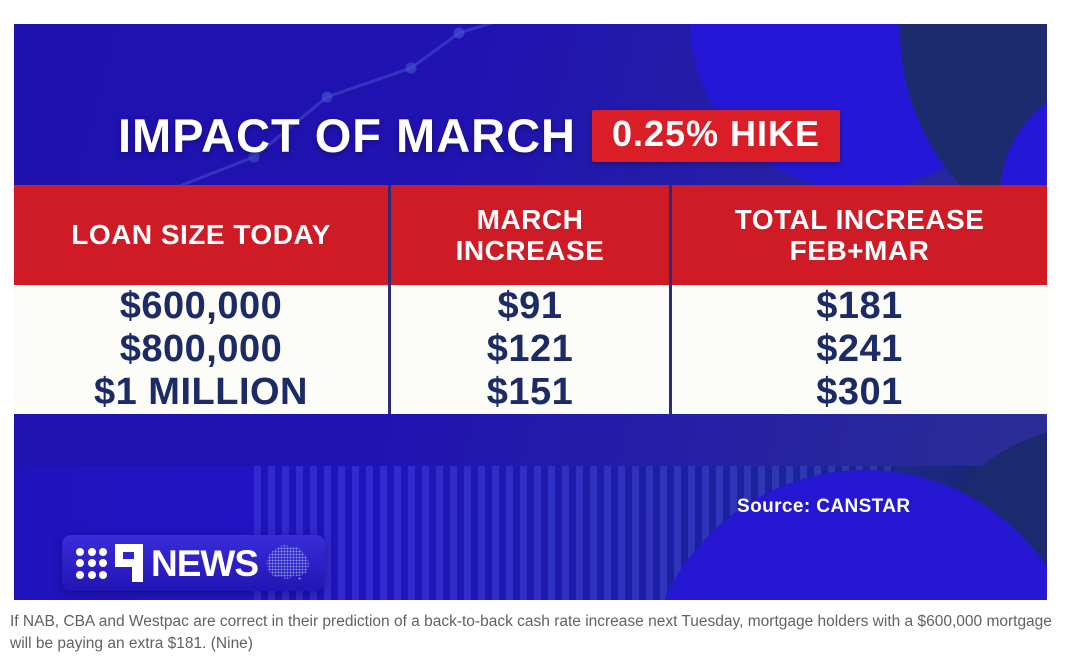 The height and width of the screenshot is (660, 1080). What do you see at coordinates (859, 306) in the screenshot?
I see `cell-total-increase: $181` at bounding box center [859, 306].